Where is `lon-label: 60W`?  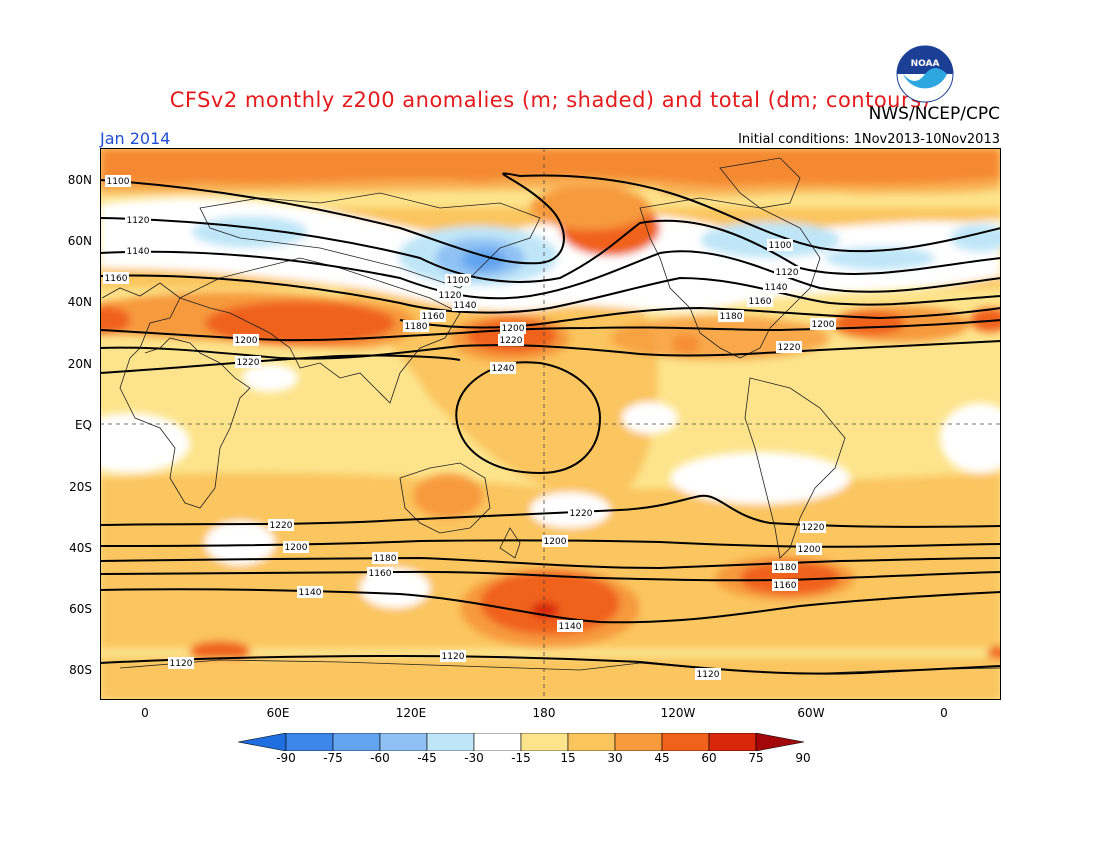
lon-label: 60W is located at coordinates (811, 713).